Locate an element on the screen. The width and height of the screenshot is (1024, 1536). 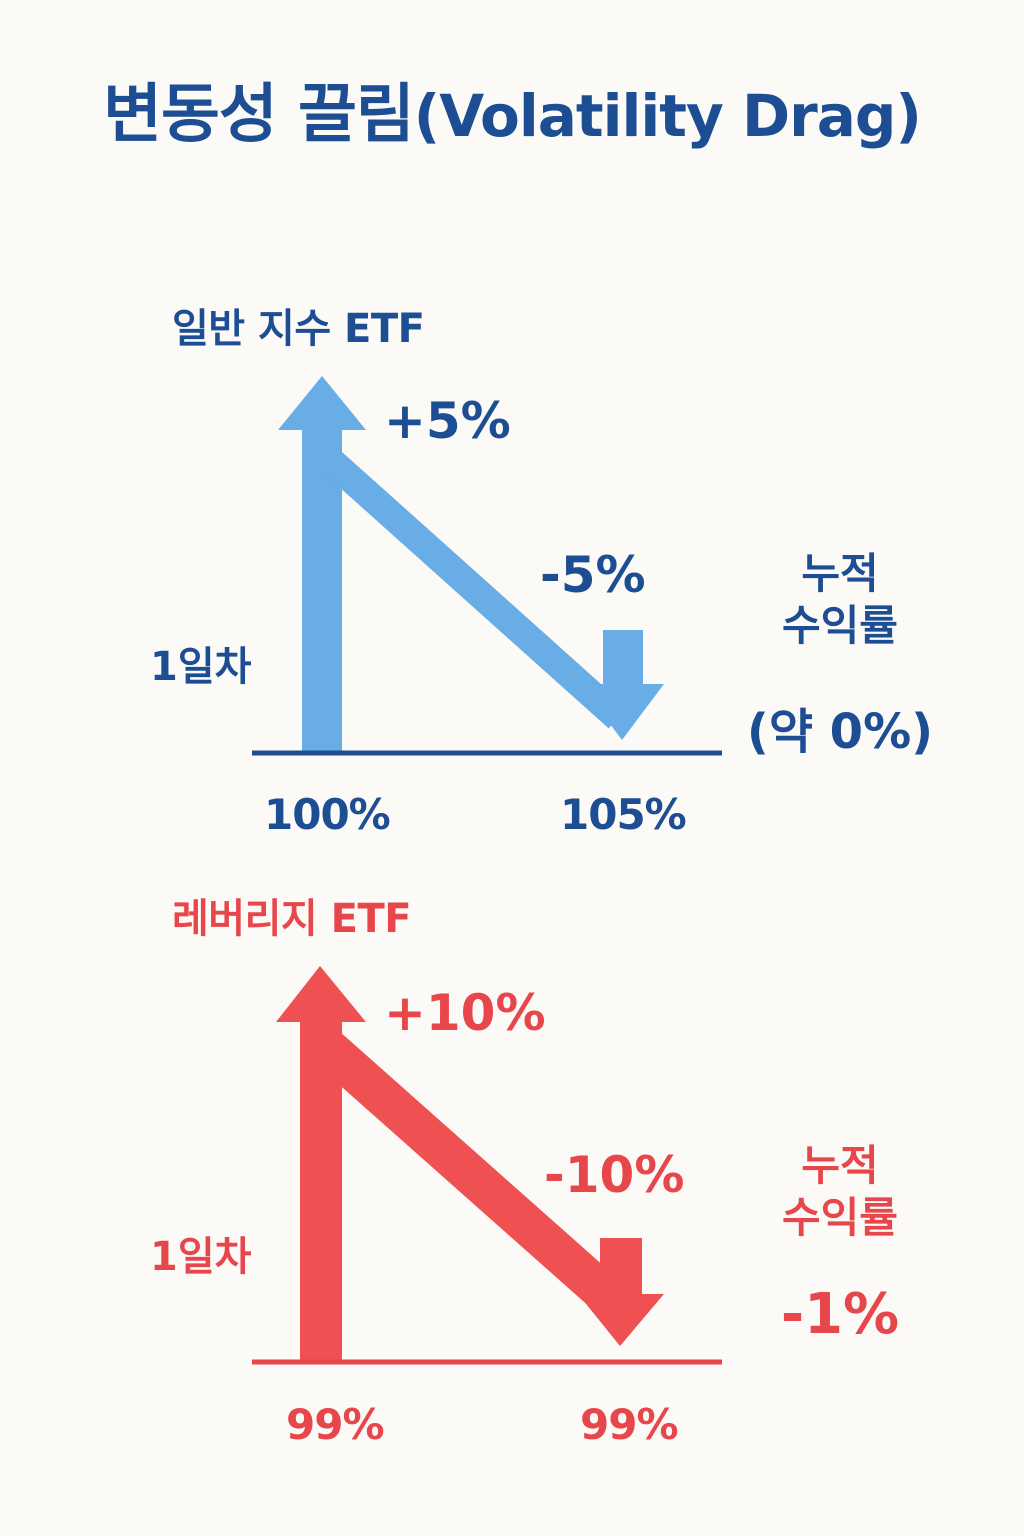
normal-etf-label: 일반 지수 ETF is located at coordinates (298, 329).